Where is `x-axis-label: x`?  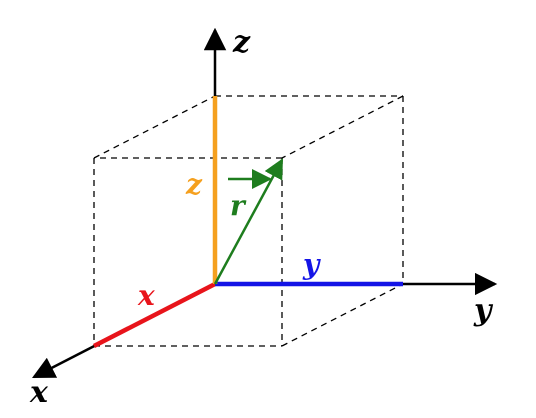 x-axis-label: x is located at coordinates (39, 392).